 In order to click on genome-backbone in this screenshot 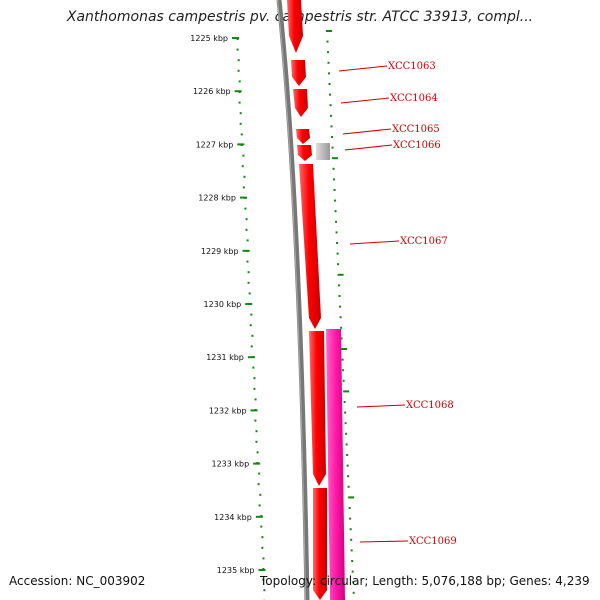, I will do `click(293, 300)`.